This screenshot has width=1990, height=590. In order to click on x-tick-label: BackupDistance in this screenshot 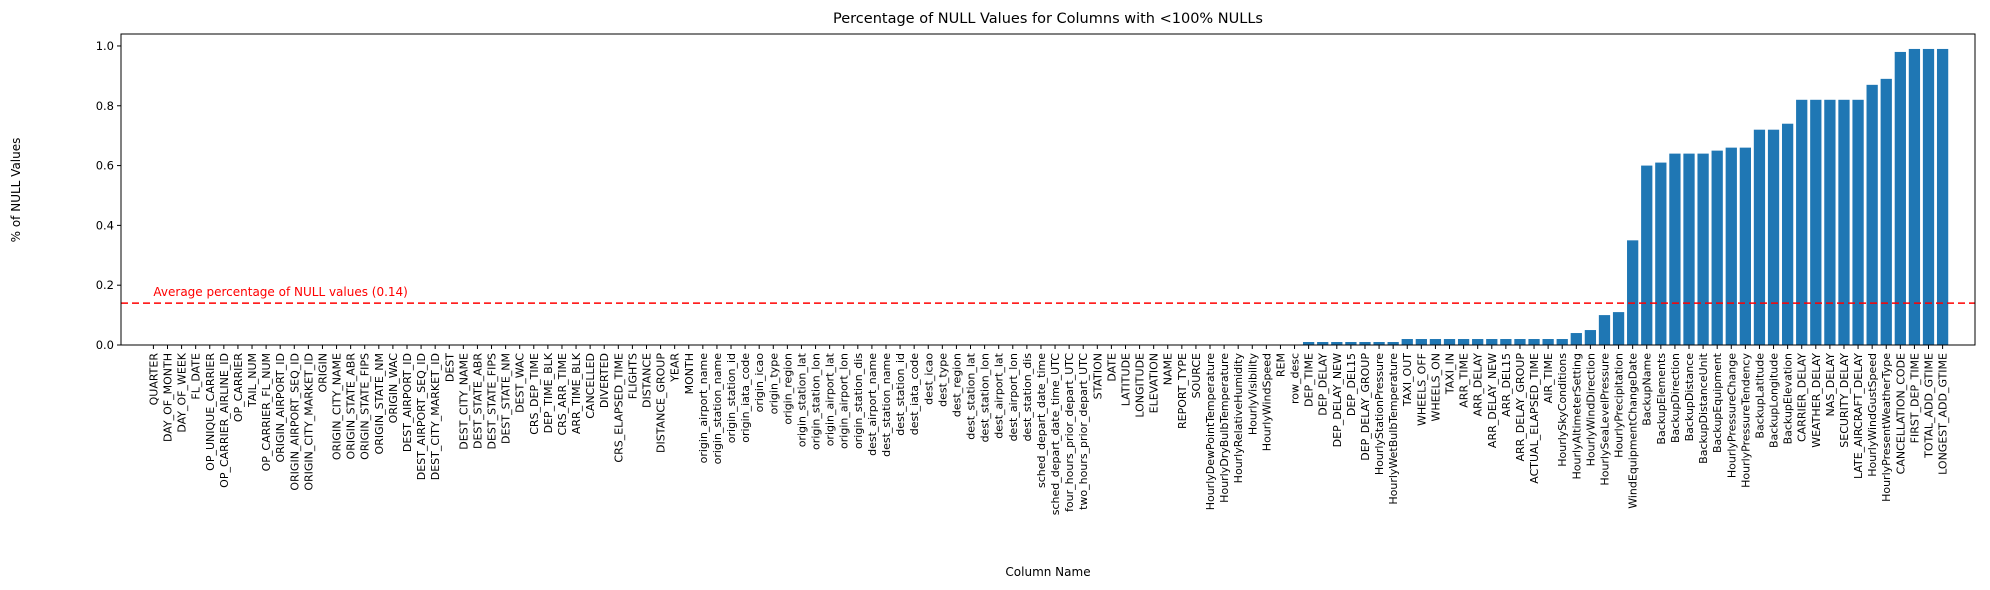, I will do `click(1689, 397)`.